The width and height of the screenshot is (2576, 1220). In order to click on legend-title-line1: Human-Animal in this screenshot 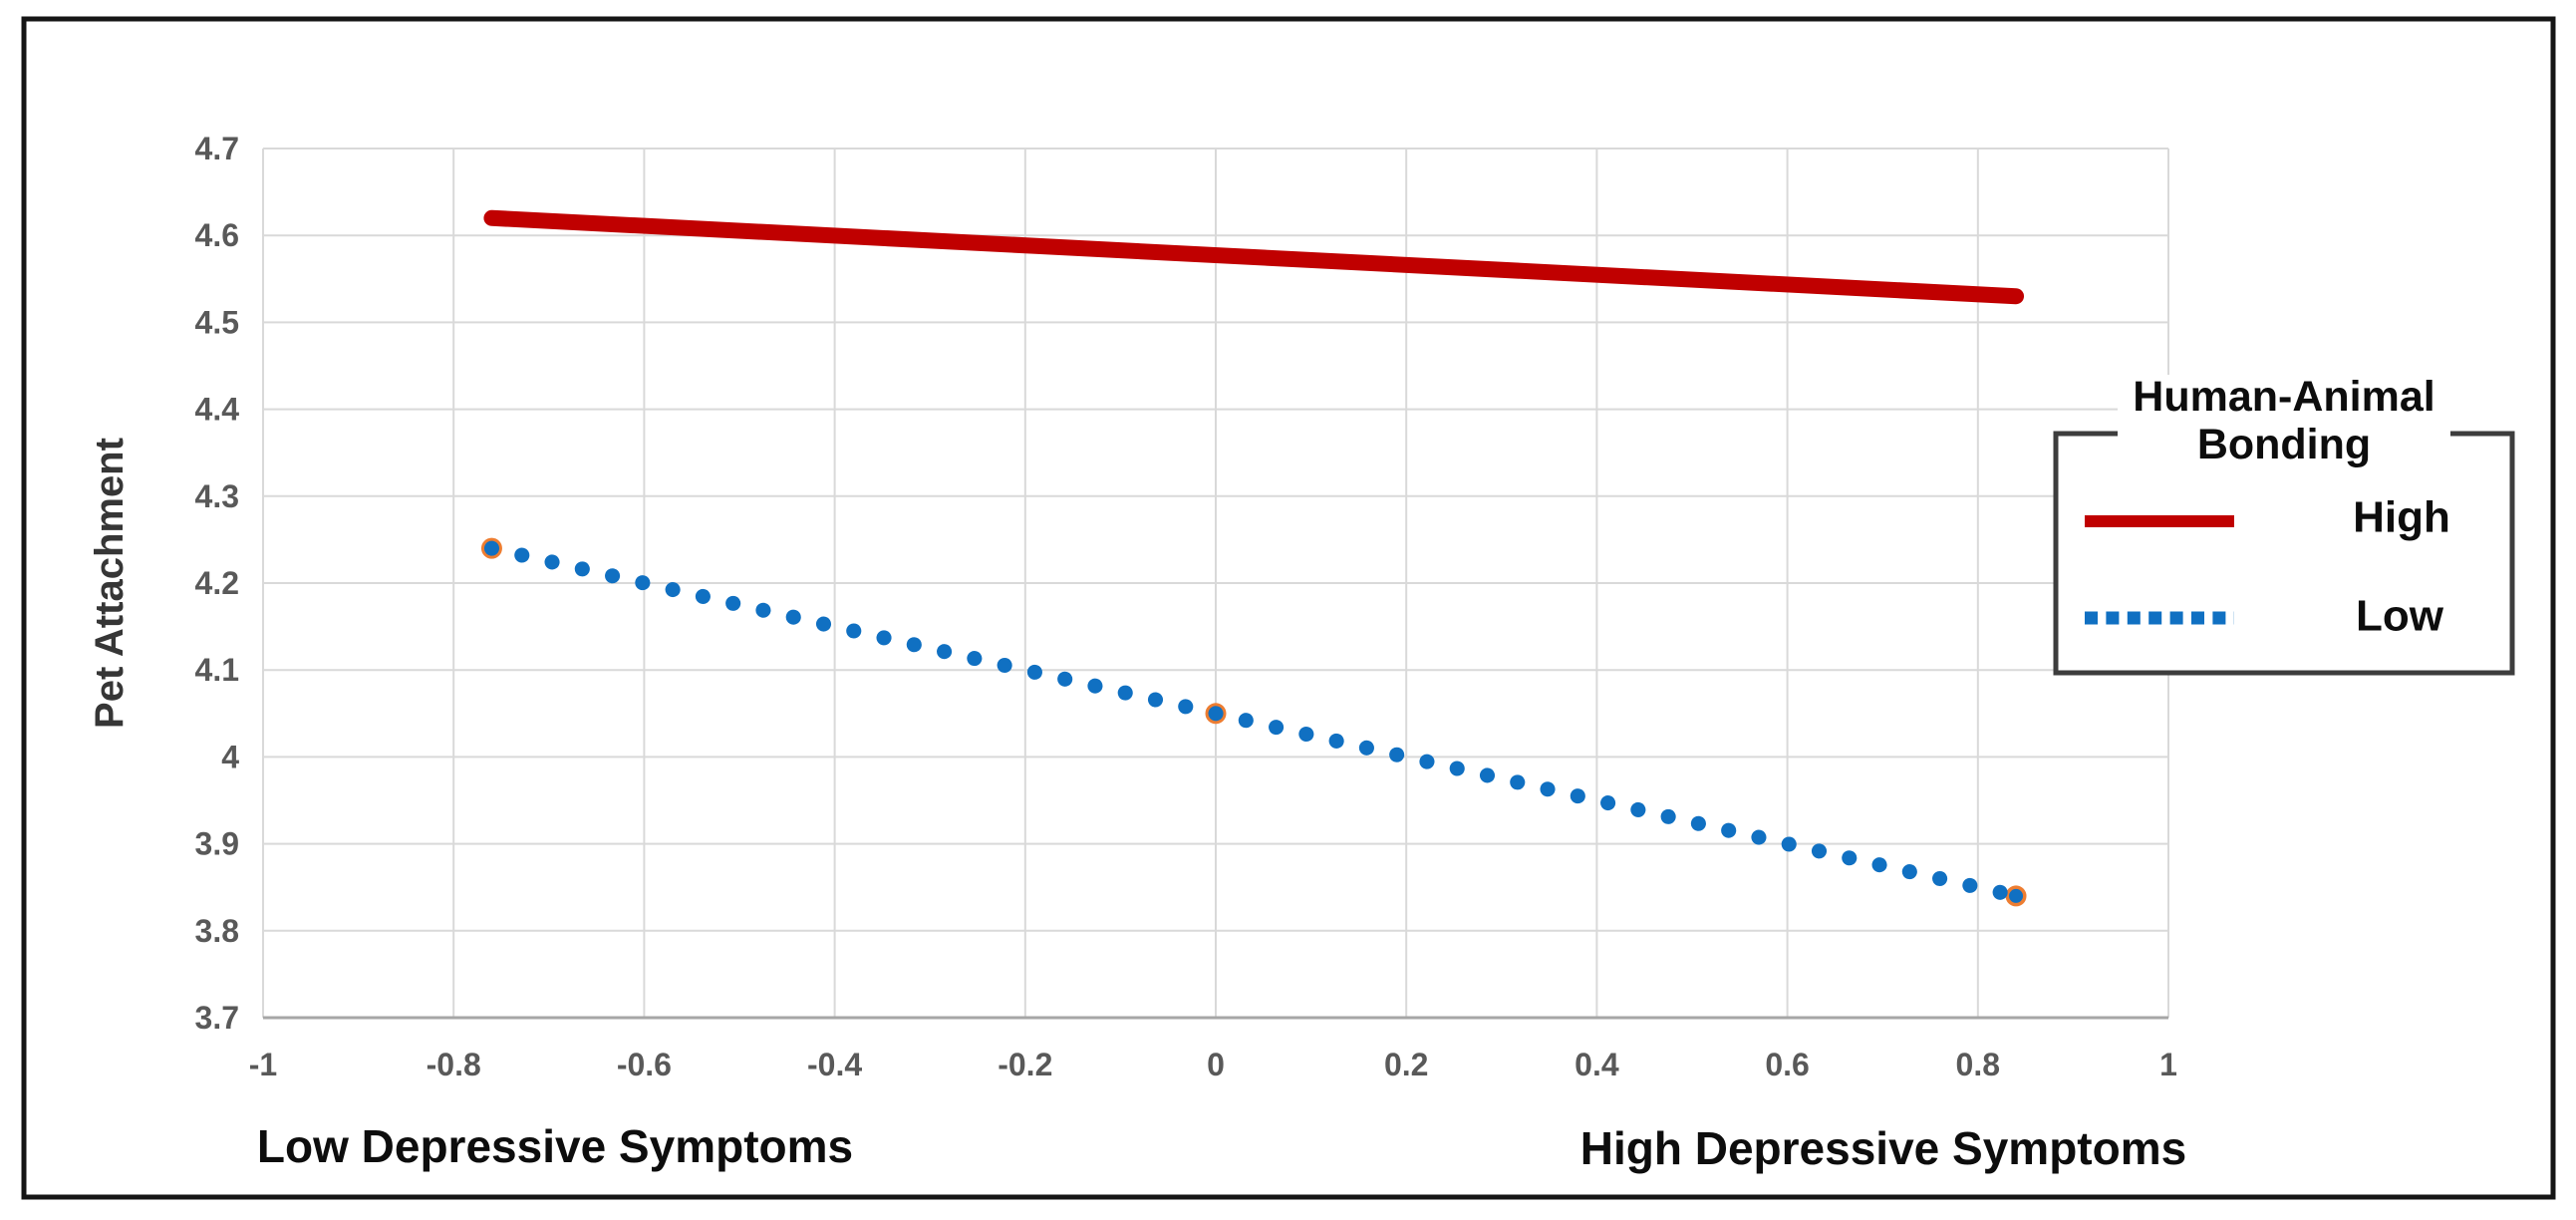, I will do `click(2283, 397)`.